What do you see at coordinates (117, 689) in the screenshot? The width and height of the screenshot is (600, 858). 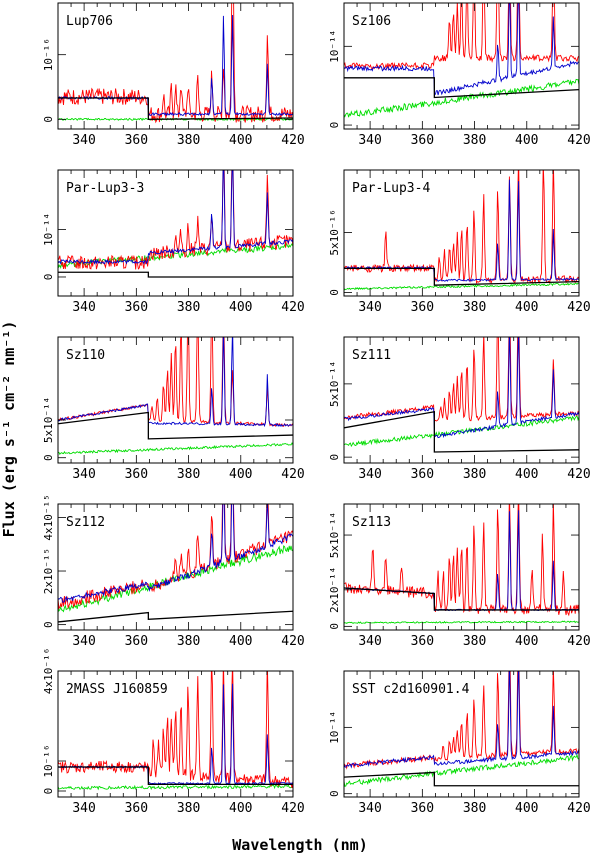 I see `panel-title: 2MASS J160859` at bounding box center [117, 689].